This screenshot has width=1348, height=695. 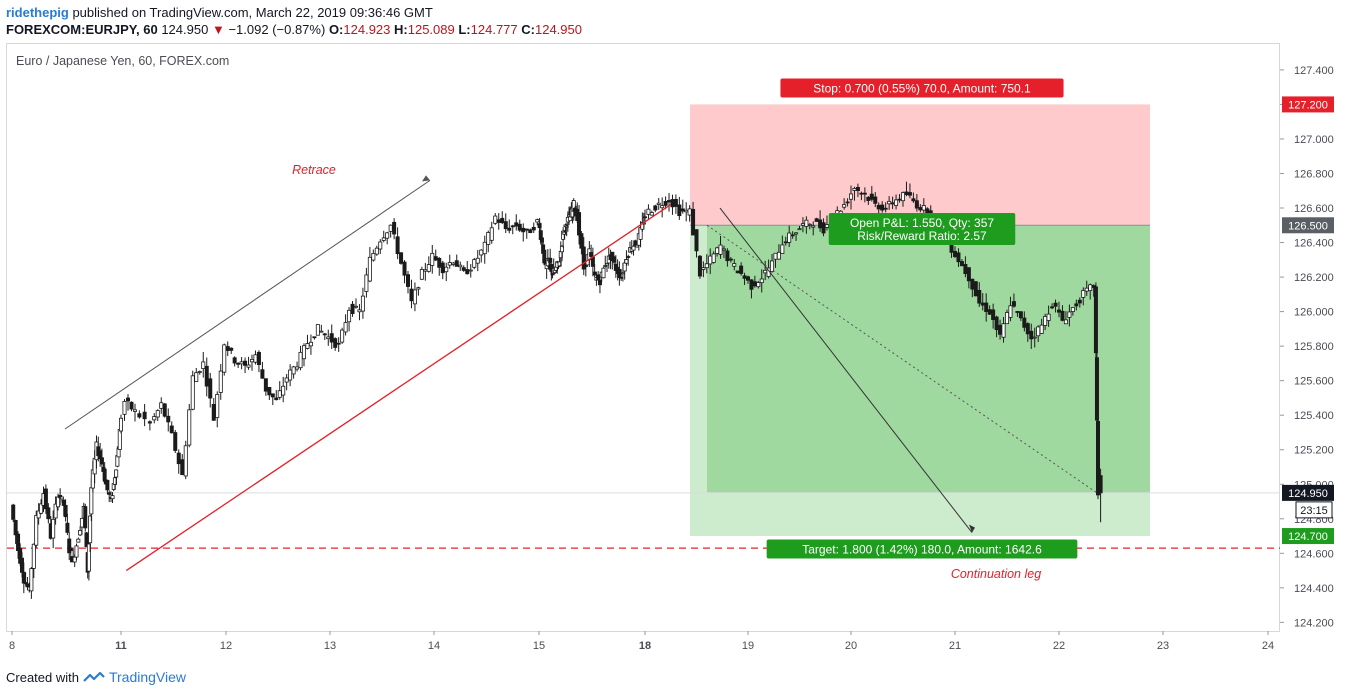 I want to click on last-price: 124.950, so click(x=185, y=29).